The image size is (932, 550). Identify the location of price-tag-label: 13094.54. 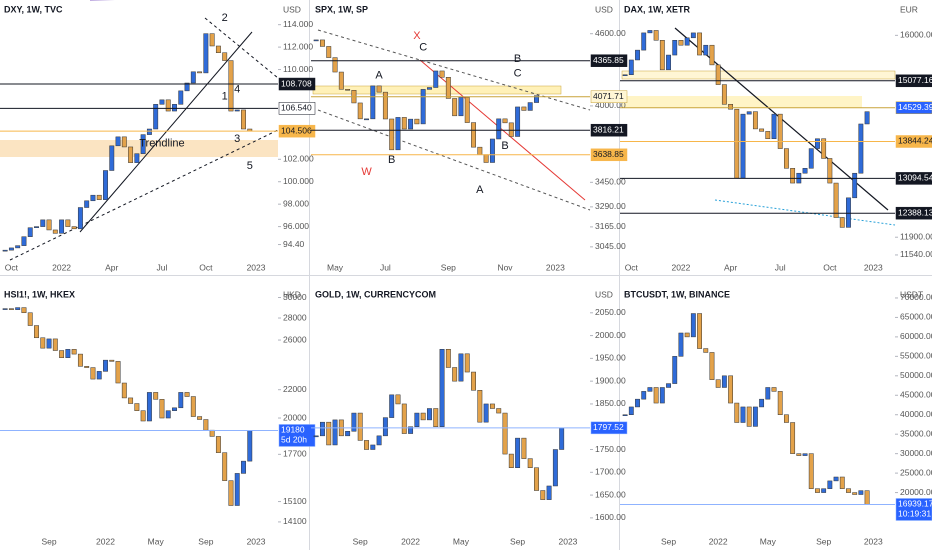
(915, 178).